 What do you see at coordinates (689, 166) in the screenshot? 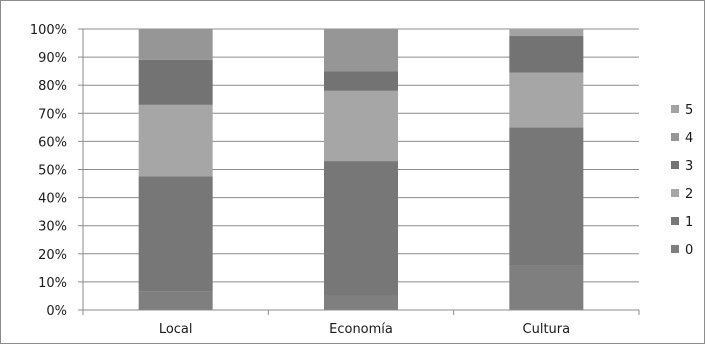
I see `legend-label: 3` at bounding box center [689, 166].